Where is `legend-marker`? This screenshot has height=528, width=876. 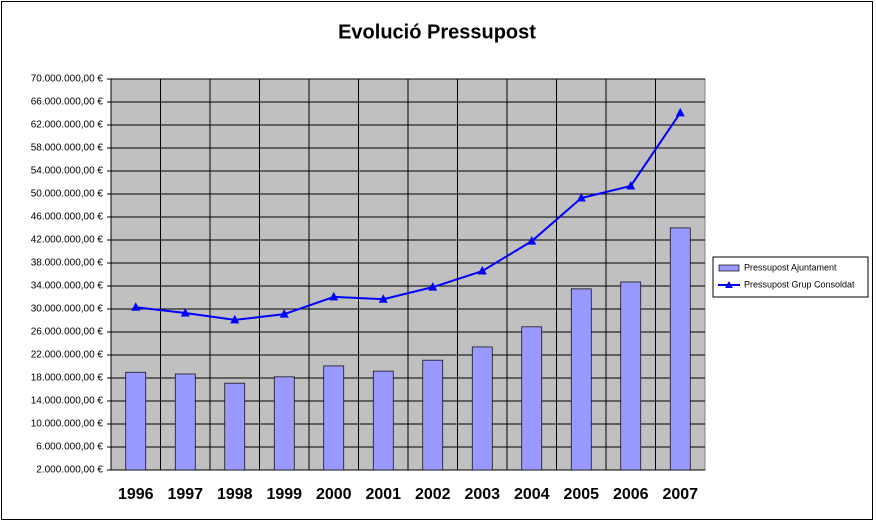
legend-marker is located at coordinates (729, 284).